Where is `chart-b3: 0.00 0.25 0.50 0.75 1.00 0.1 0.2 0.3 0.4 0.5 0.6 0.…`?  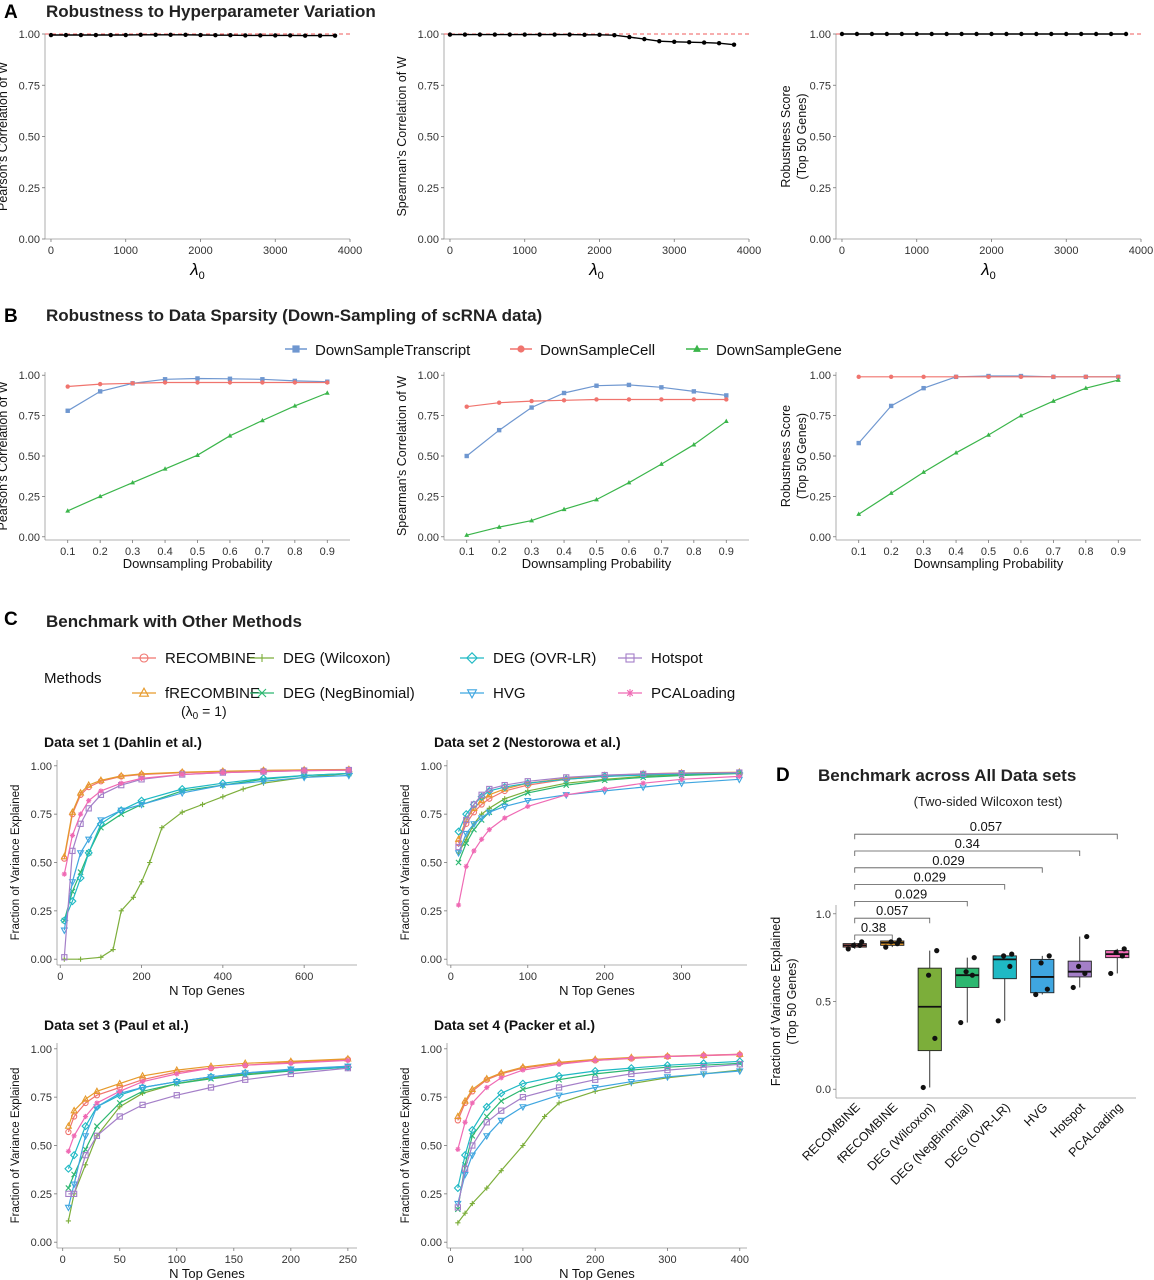 chart-b3: 0.00 0.25 0.50 0.75 1.00 0.1 0.2 0.3 0.4 0.5 0.6 0.… is located at coordinates (960, 470).